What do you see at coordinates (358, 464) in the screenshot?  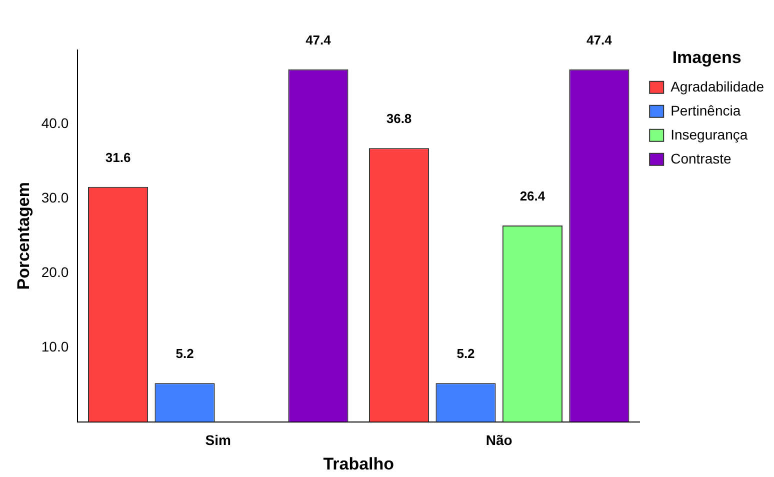 I see `x-axis-title: Trabalho` at bounding box center [358, 464].